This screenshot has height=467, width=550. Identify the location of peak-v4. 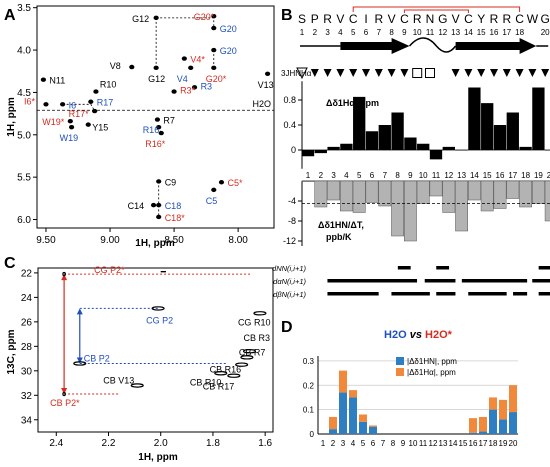
(191, 68).